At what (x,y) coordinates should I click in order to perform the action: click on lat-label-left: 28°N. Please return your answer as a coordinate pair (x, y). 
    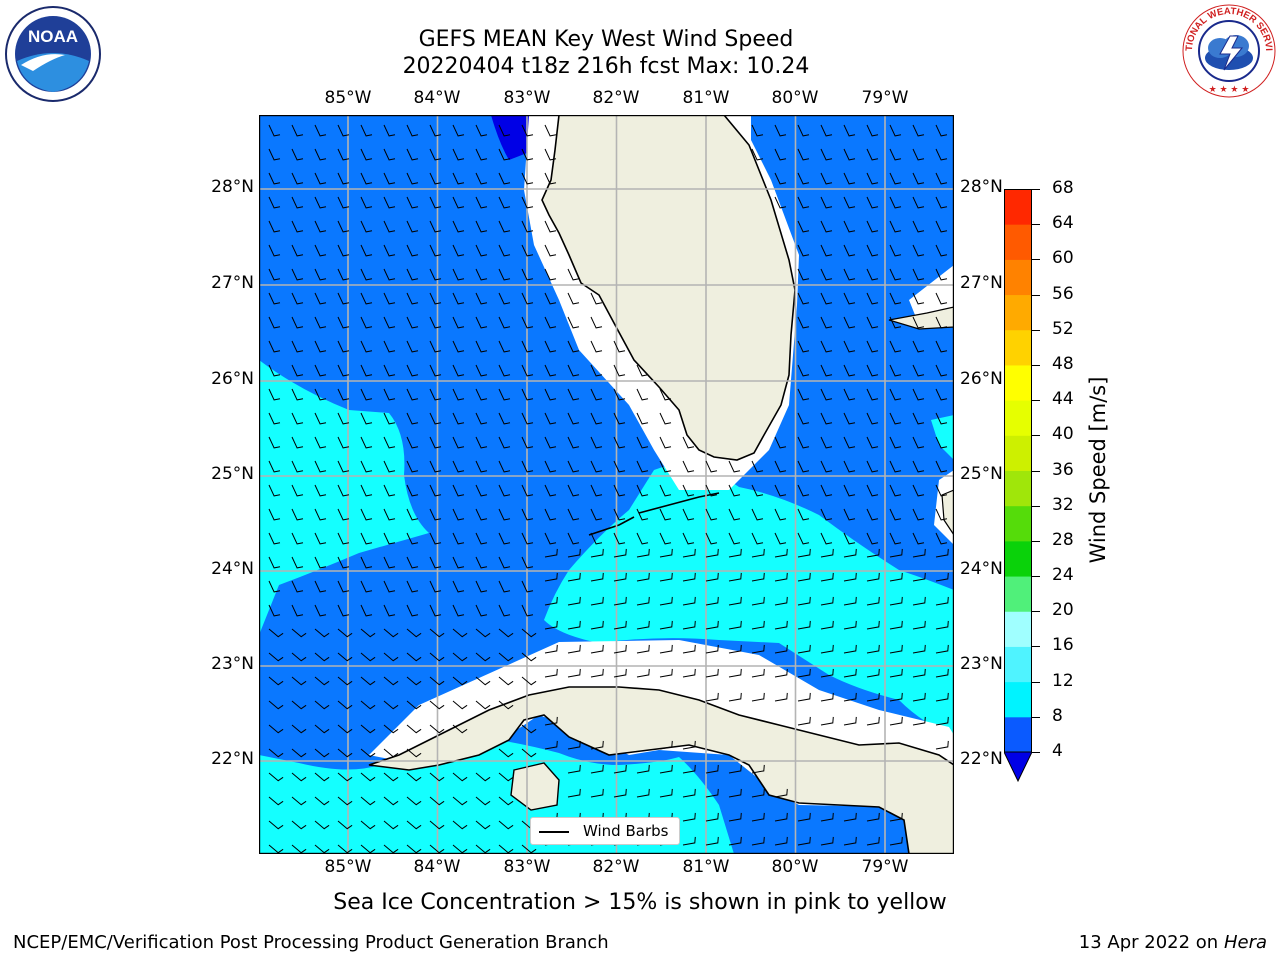
    Looking at the image, I should click on (232, 187).